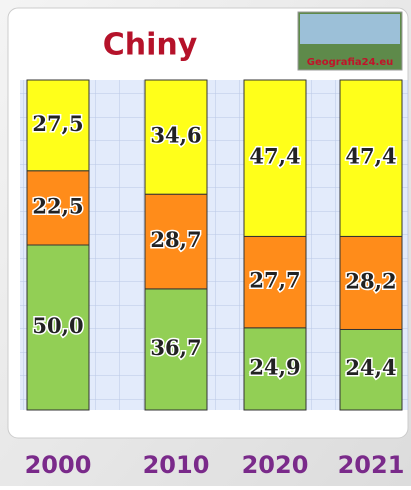  I want to click on data-label: 36,7, so click(175, 347).